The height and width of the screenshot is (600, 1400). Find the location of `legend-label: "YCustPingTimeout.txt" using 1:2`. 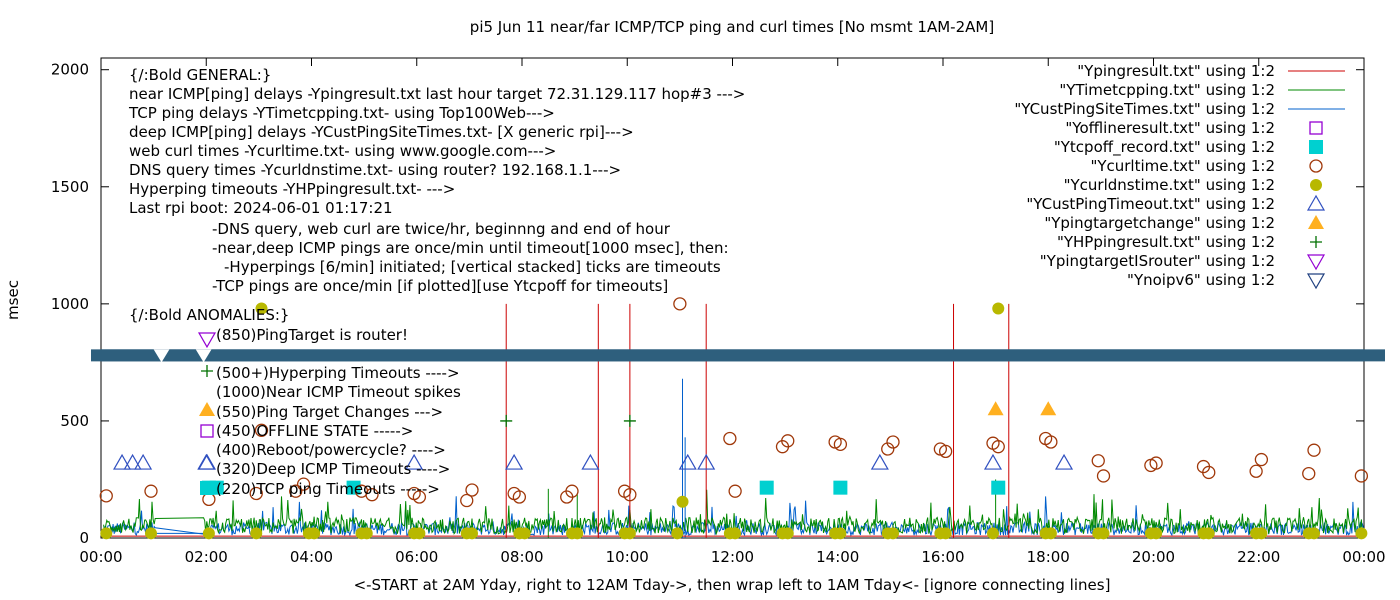

legend-label: "YCustPingTimeout.txt" using 1:2 is located at coordinates (1150, 204).